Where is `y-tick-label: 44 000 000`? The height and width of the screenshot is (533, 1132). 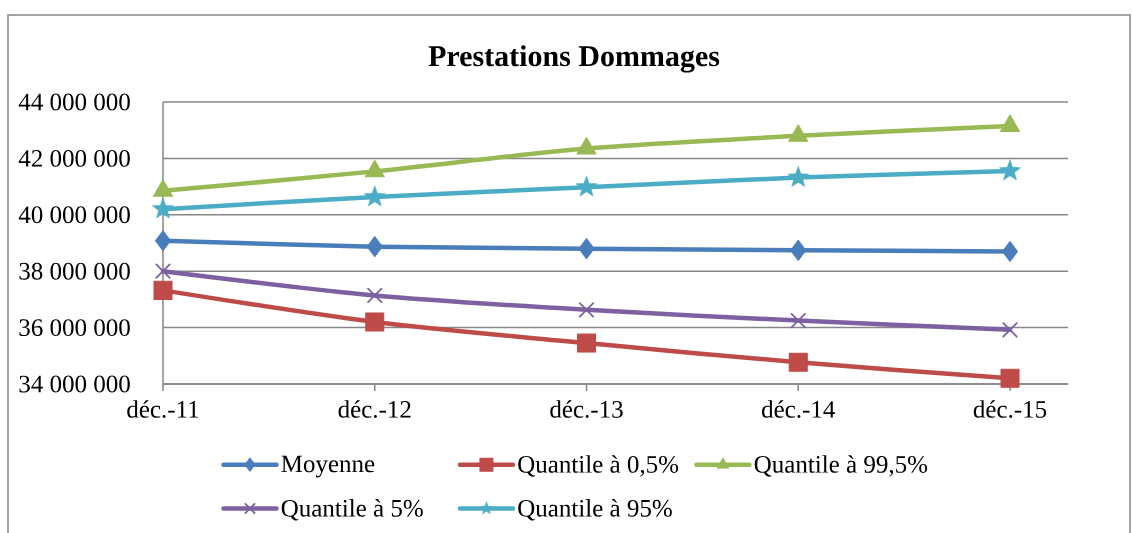 y-tick-label: 44 000 000 is located at coordinates (74, 102).